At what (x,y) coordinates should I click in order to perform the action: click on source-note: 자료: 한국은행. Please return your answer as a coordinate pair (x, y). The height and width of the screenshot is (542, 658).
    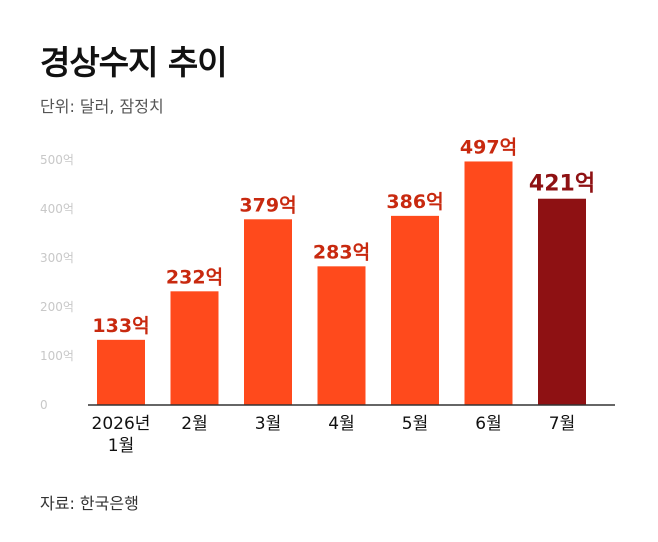
    Looking at the image, I should click on (89, 503).